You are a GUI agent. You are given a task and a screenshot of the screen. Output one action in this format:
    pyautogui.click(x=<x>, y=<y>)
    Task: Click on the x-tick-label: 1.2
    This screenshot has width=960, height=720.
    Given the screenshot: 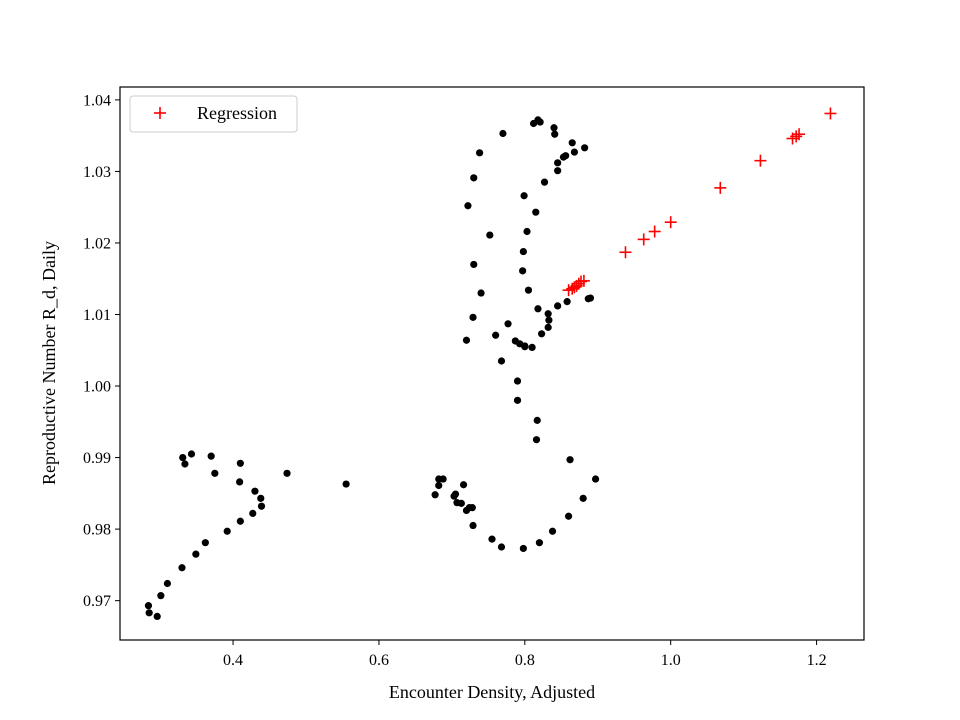 What is the action you would take?
    pyautogui.click(x=817, y=660)
    